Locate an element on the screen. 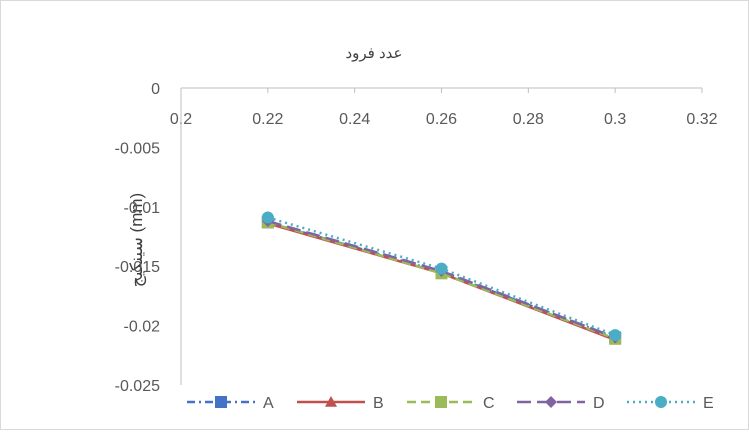 Image resolution: width=749 pixels, height=435 pixels. legend-label: B is located at coordinates (378, 403).